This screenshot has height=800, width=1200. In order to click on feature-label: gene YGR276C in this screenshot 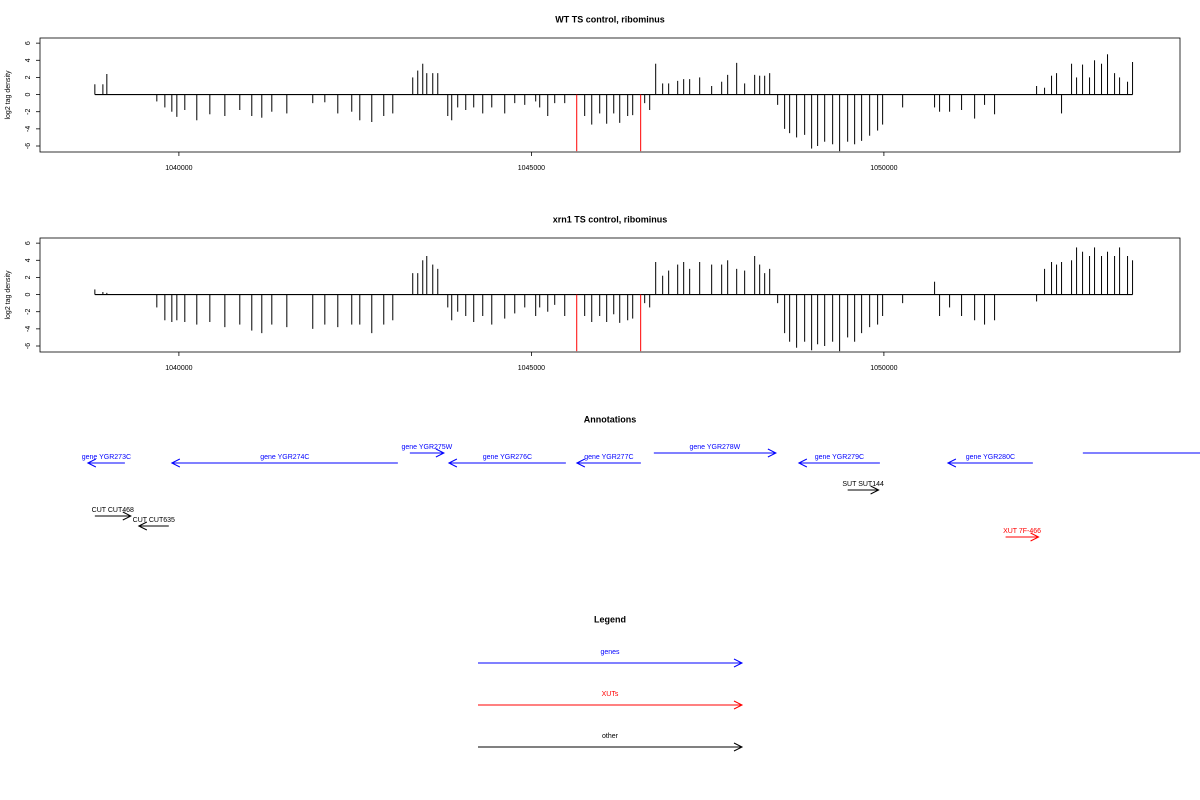, I will do `click(507, 457)`.